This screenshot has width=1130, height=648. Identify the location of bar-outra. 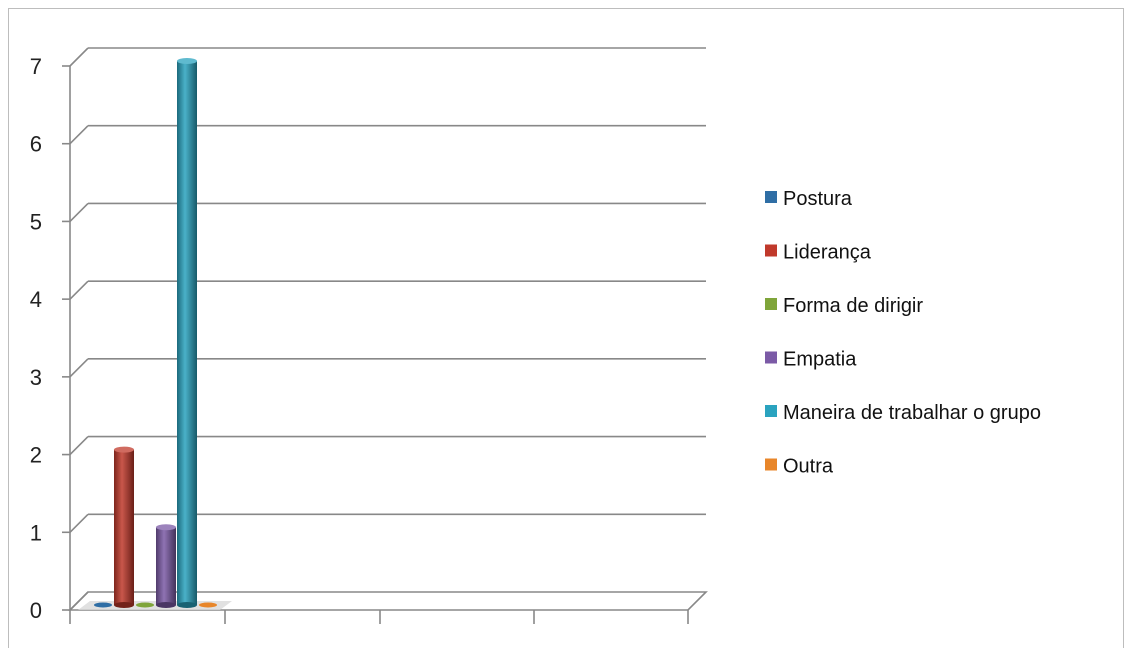
(208, 605).